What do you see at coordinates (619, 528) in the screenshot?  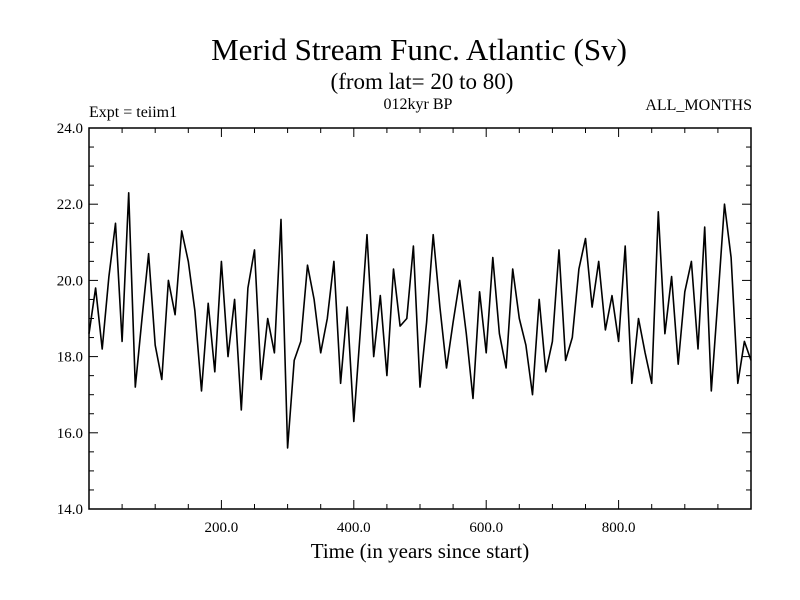 I see `x-tick-label: 800.0` at bounding box center [619, 528].